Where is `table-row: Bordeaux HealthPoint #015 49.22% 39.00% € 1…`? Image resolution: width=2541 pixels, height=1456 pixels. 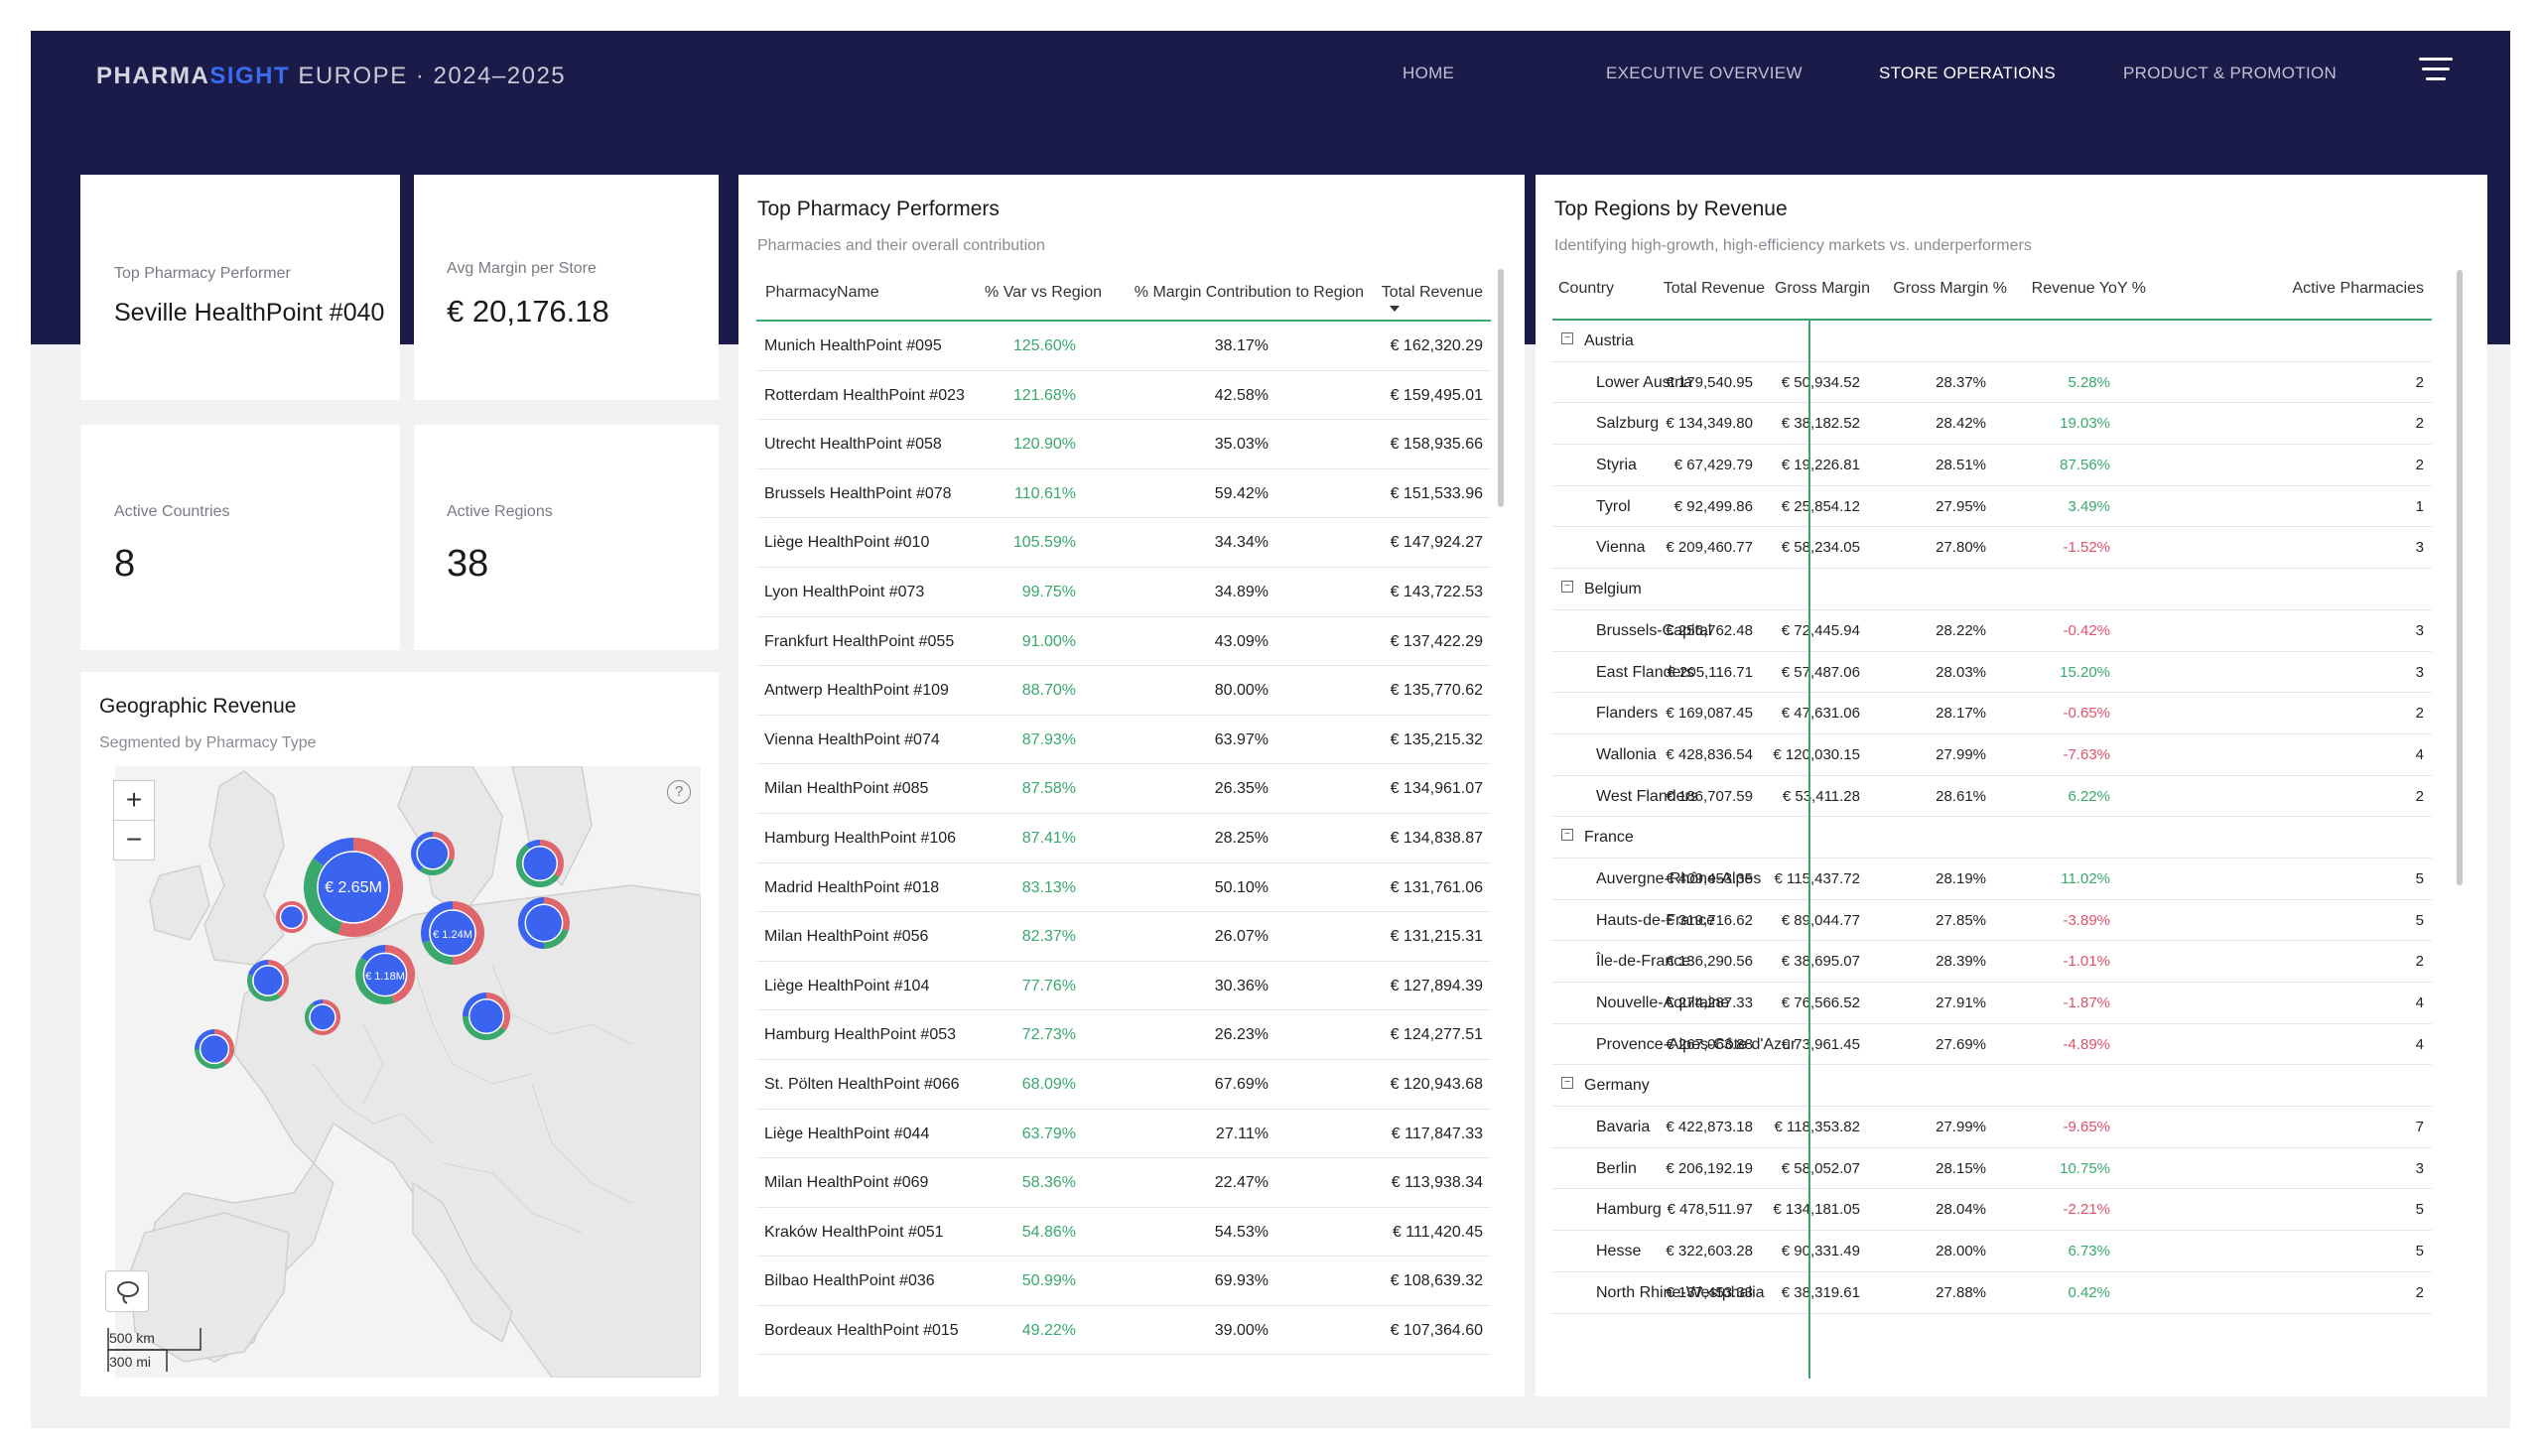
table-row: Bordeaux HealthPoint #015 49.22% 39.00% € 1… is located at coordinates (1124, 1331).